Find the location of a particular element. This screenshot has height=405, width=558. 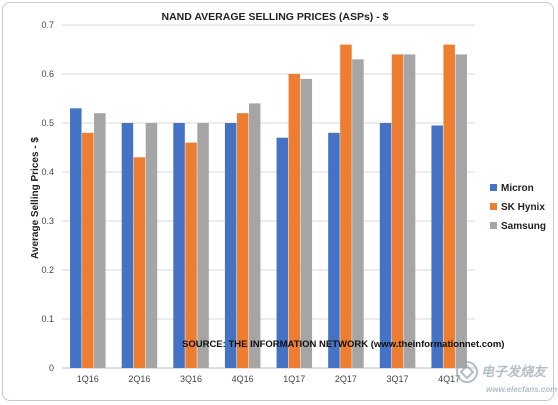

y-tick-labels: 0 0.1 0.2 0.3 0.4 0.5 0.6 0.7 is located at coordinates (47, 196).